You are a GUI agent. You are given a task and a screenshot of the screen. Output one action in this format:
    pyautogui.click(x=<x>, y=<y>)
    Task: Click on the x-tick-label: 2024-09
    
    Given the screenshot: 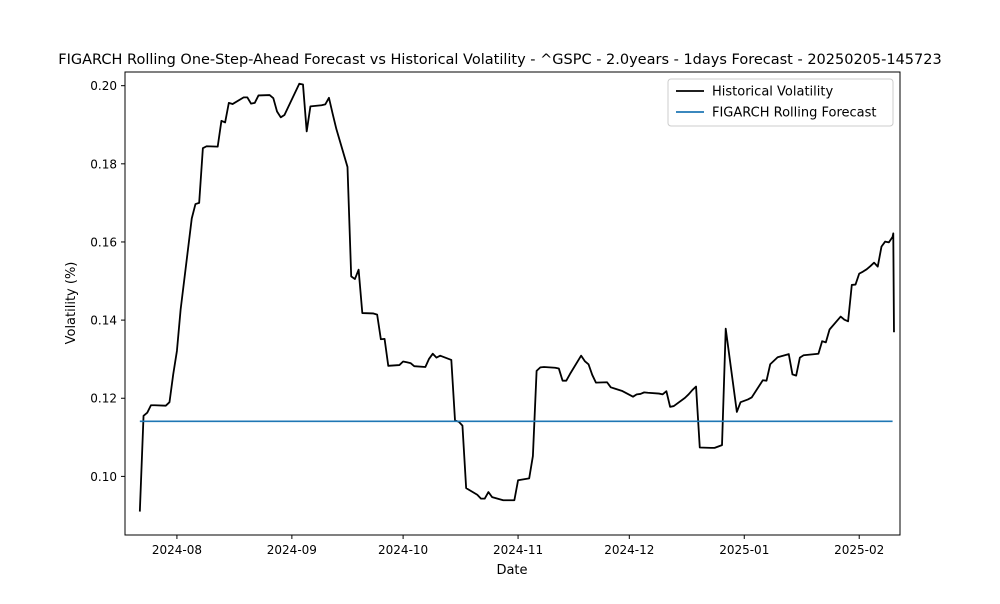 What is the action you would take?
    pyautogui.click(x=292, y=550)
    